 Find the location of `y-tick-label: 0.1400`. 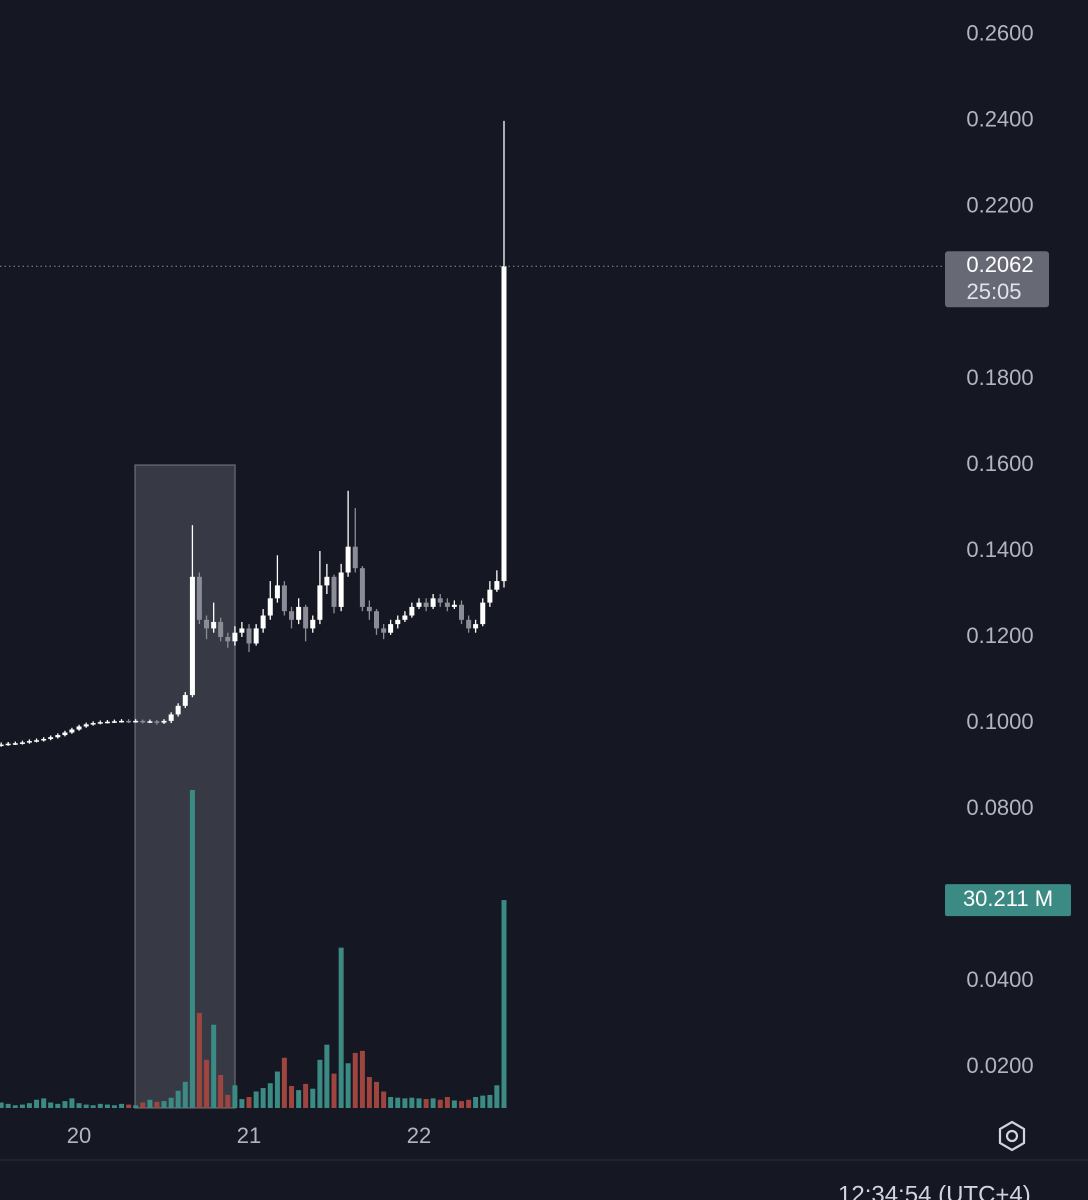

y-tick-label: 0.1400 is located at coordinates (999, 549).